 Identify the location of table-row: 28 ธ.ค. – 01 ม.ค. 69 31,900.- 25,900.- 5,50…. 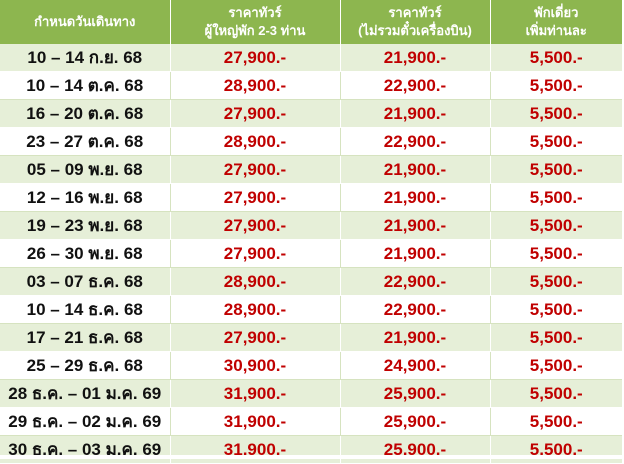
(311, 393).